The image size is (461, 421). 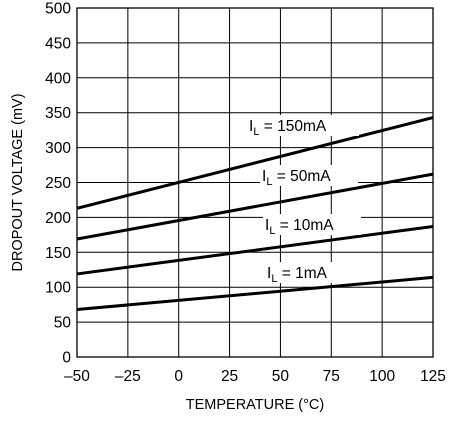 What do you see at coordinates (297, 275) in the screenshot?
I see `series-label-3: IL = 1mA` at bounding box center [297, 275].